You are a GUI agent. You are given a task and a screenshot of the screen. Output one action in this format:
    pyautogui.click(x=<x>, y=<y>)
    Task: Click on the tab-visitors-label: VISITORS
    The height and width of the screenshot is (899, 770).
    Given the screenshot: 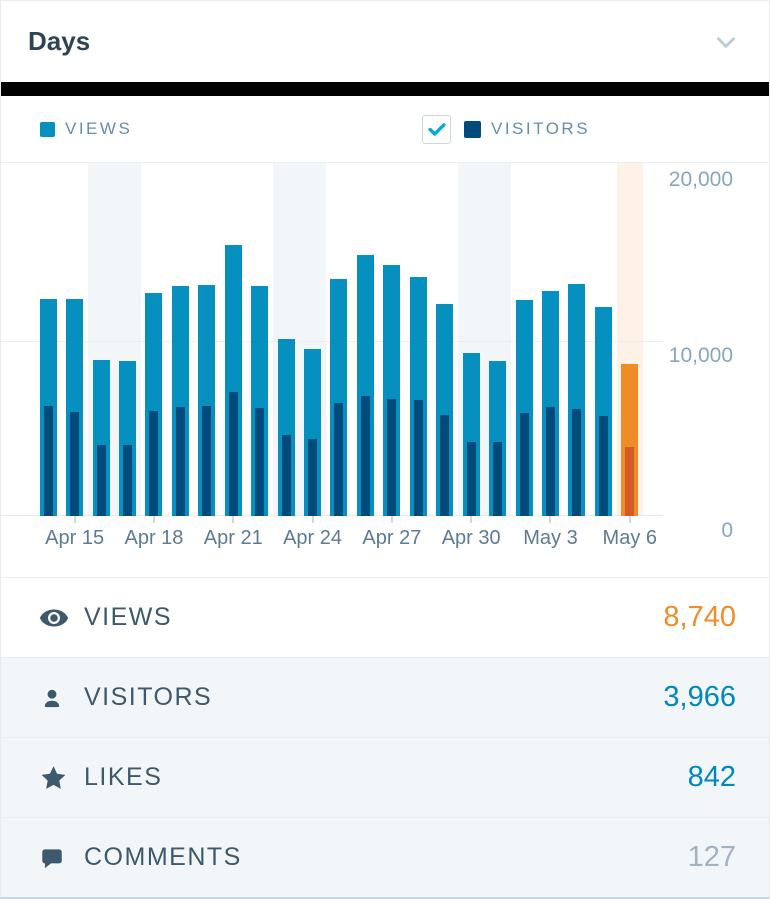 What is the action you would take?
    pyautogui.click(x=148, y=697)
    